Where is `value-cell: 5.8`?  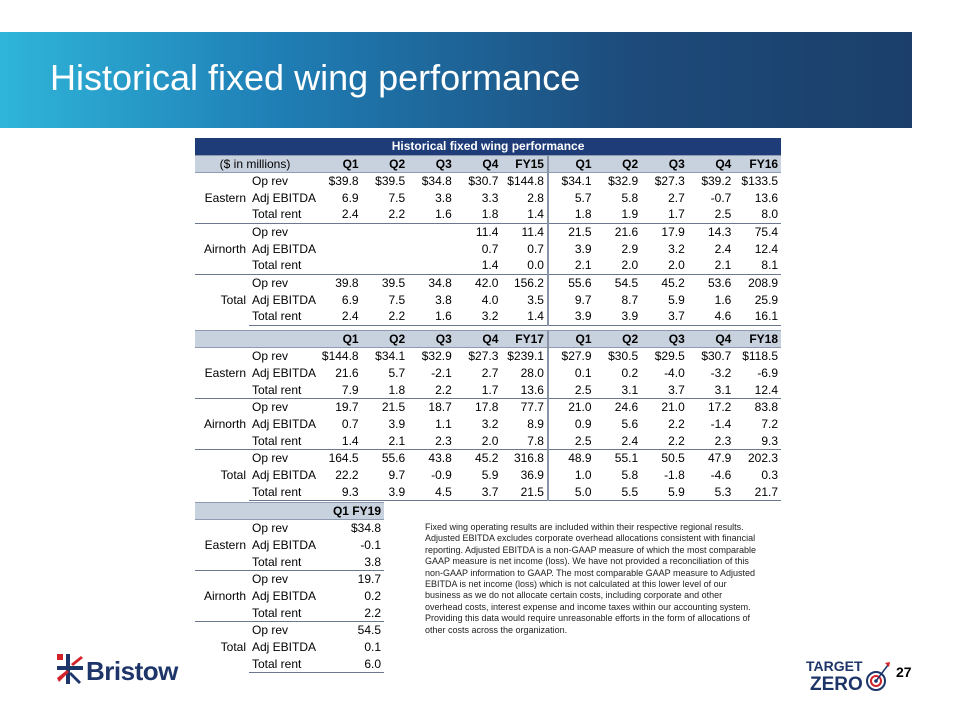
value-cell: 5.8 is located at coordinates (630, 197).